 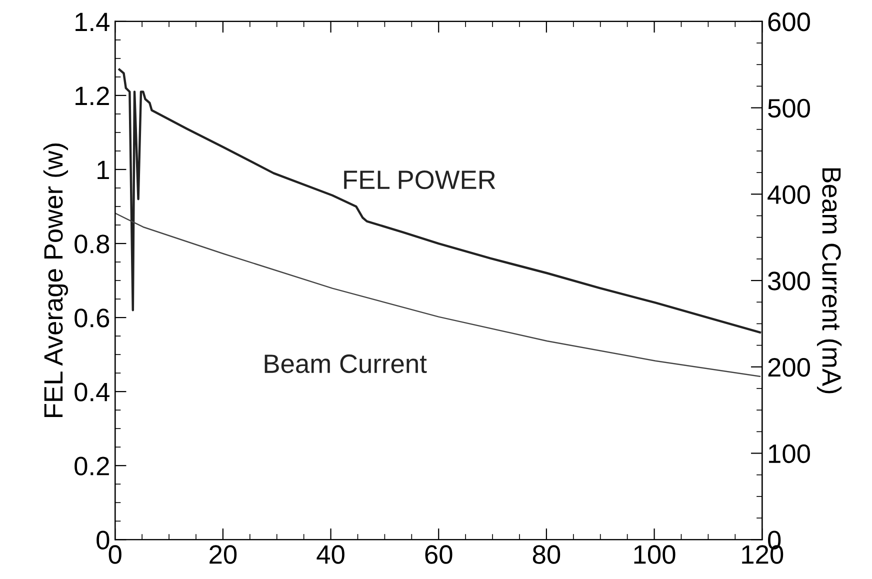 I want to click on series-label: Beam Current, so click(x=345, y=364).